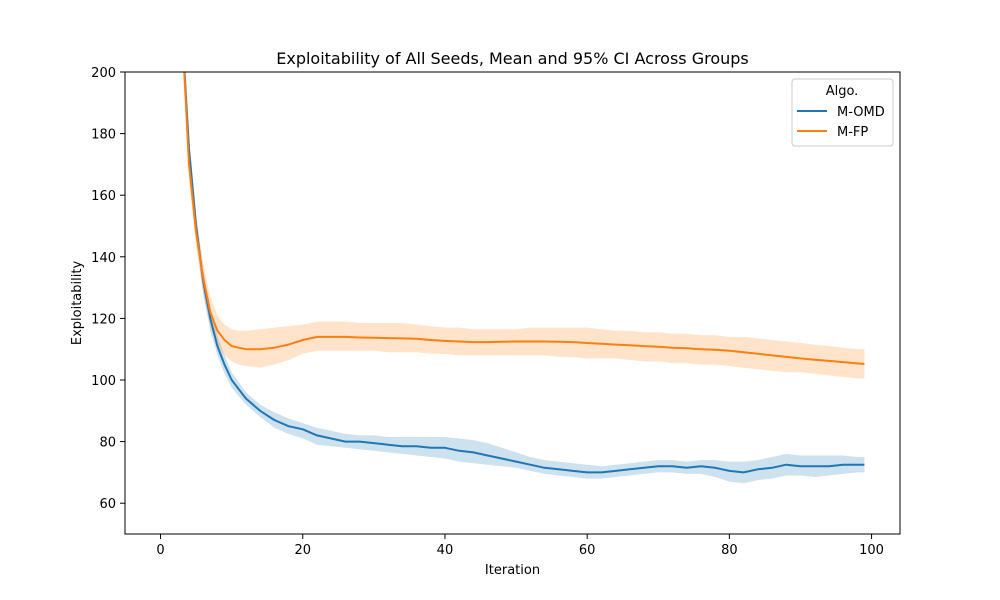 The image size is (1000, 600). What do you see at coordinates (852, 132) in the screenshot?
I see `legend-label-m-fp: M-FP` at bounding box center [852, 132].